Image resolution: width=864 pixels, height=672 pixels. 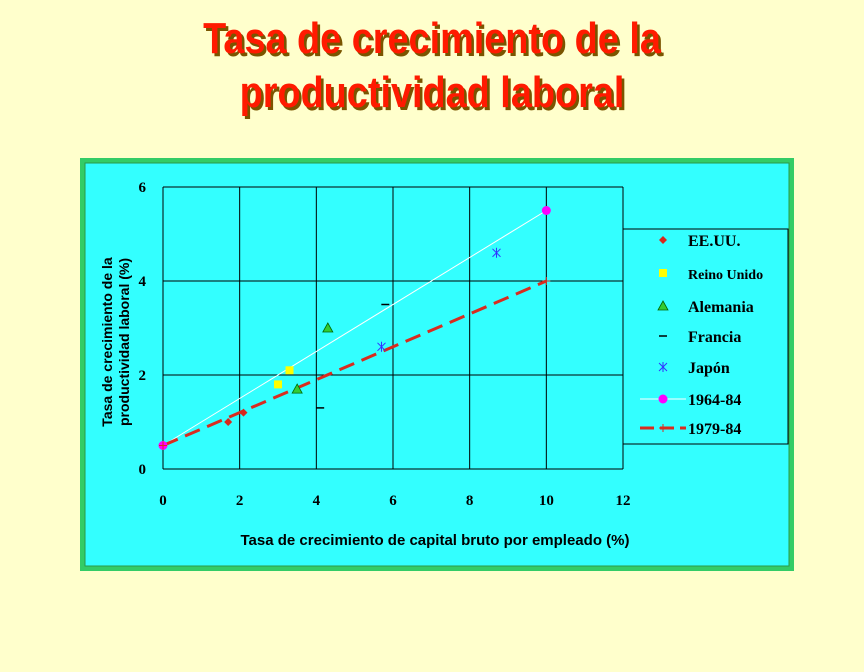 I want to click on legend-item: Japón, so click(x=694, y=368).